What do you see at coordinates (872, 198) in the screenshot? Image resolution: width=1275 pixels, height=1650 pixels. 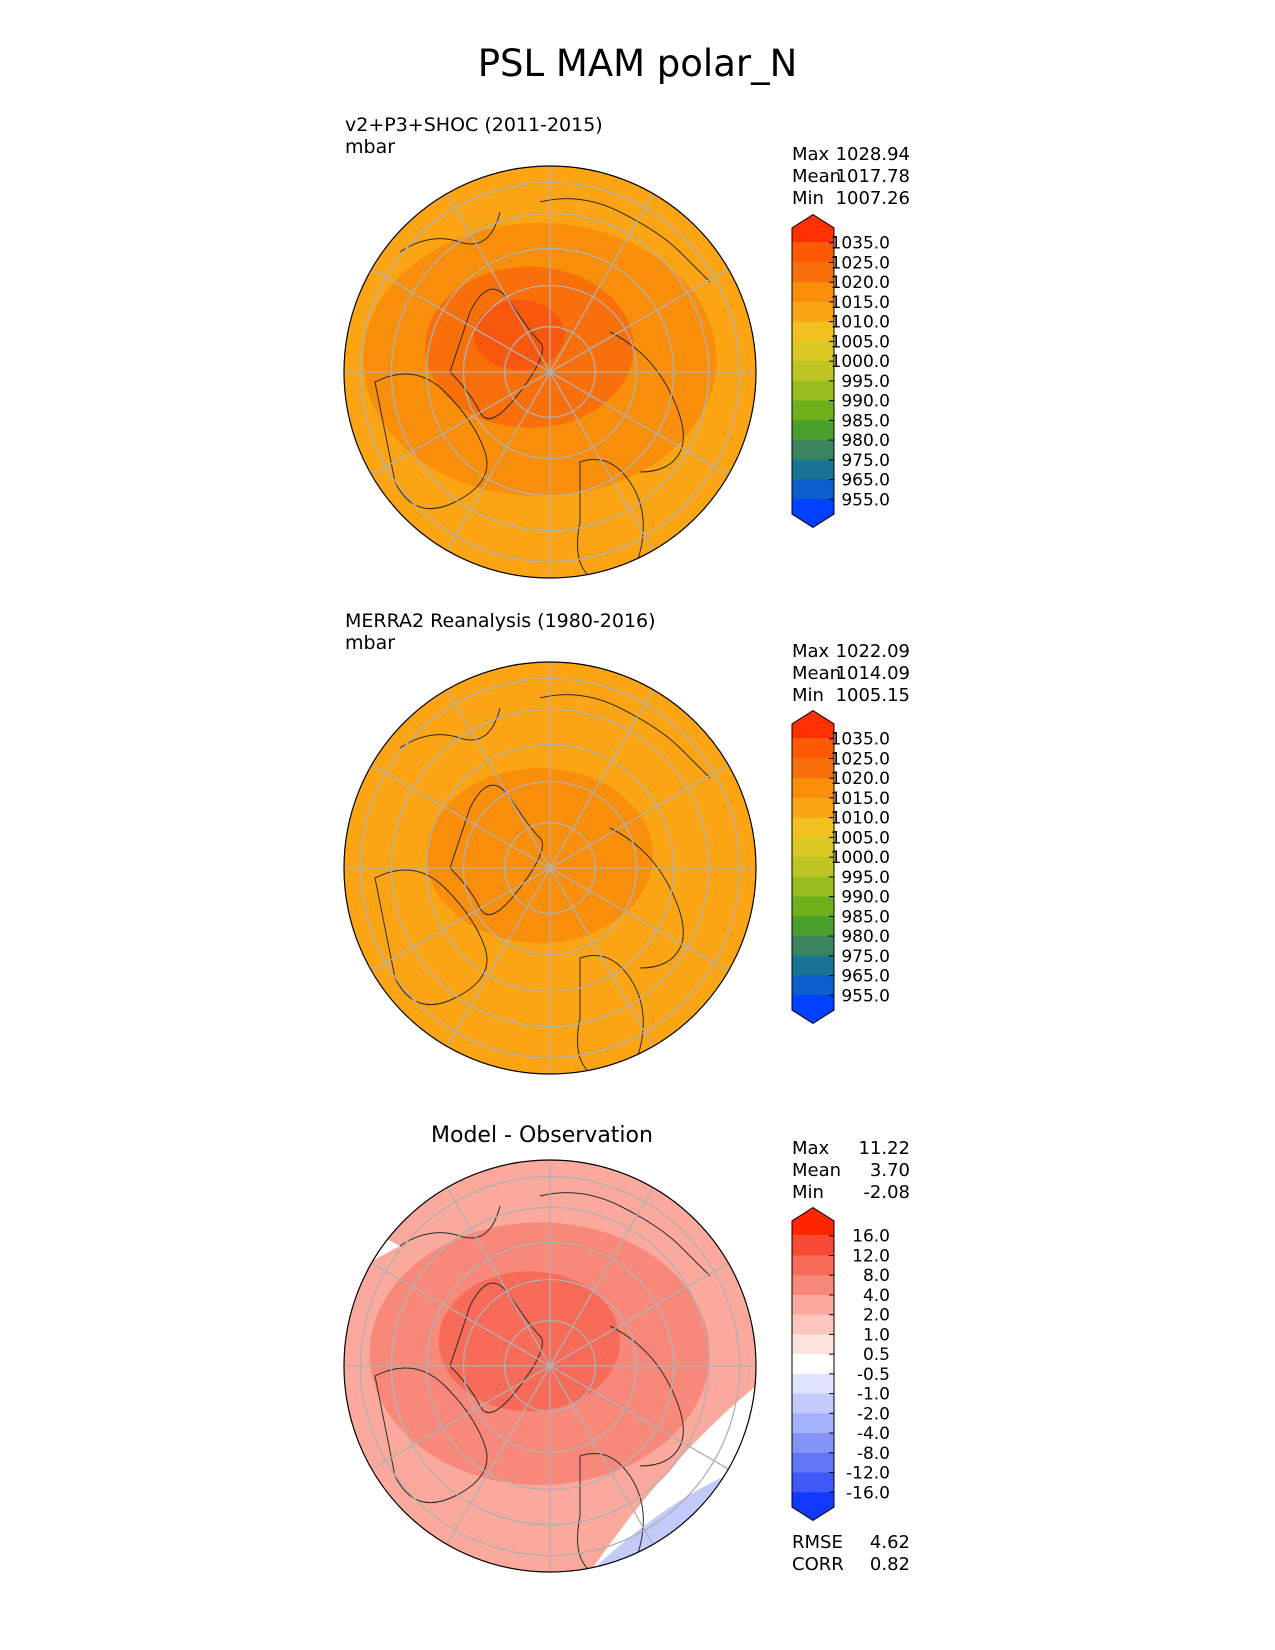 I see `stat-value-min: 1007.26` at bounding box center [872, 198].